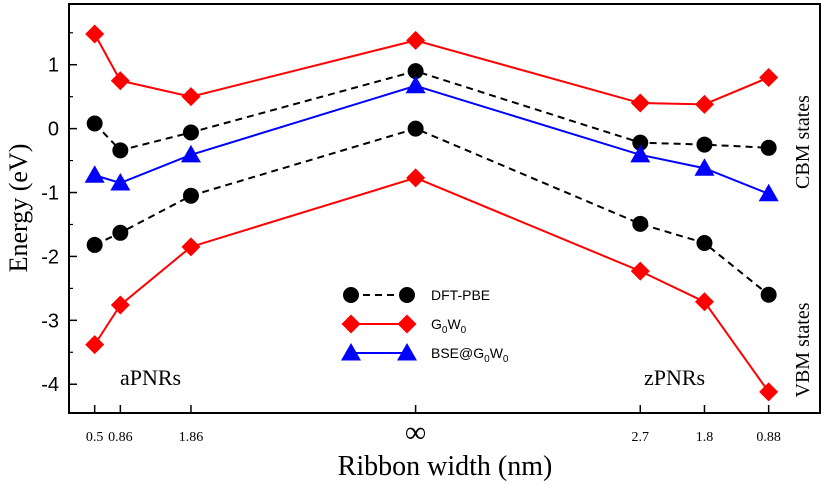 The image size is (830, 484). What do you see at coordinates (120, 437) in the screenshot?
I see `x-tick-label: 0.86` at bounding box center [120, 437].